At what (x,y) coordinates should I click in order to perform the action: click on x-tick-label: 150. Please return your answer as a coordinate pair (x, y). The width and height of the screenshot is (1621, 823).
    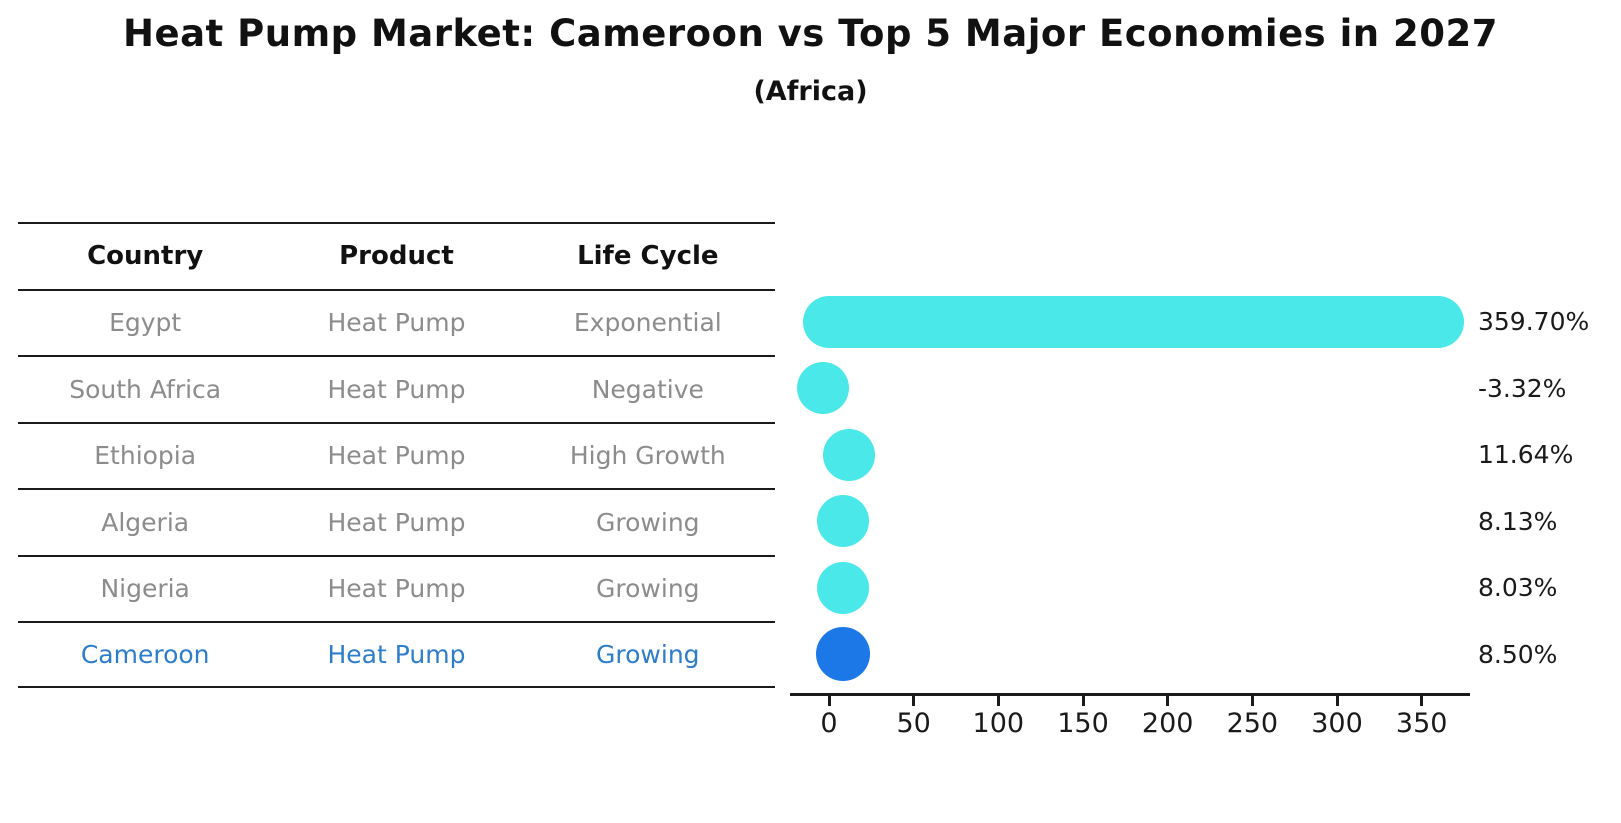
    Looking at the image, I should click on (1083, 723).